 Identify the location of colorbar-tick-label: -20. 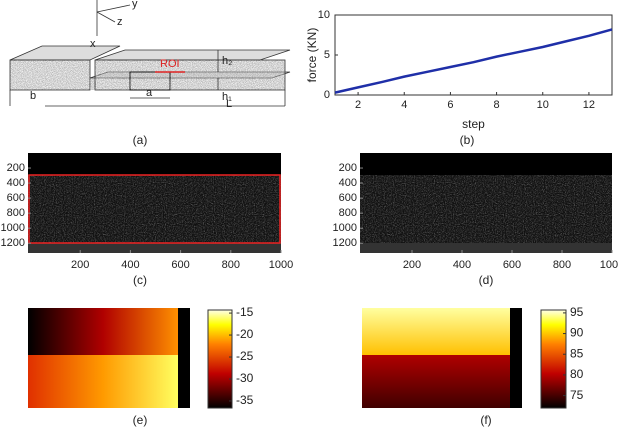
(245, 334).